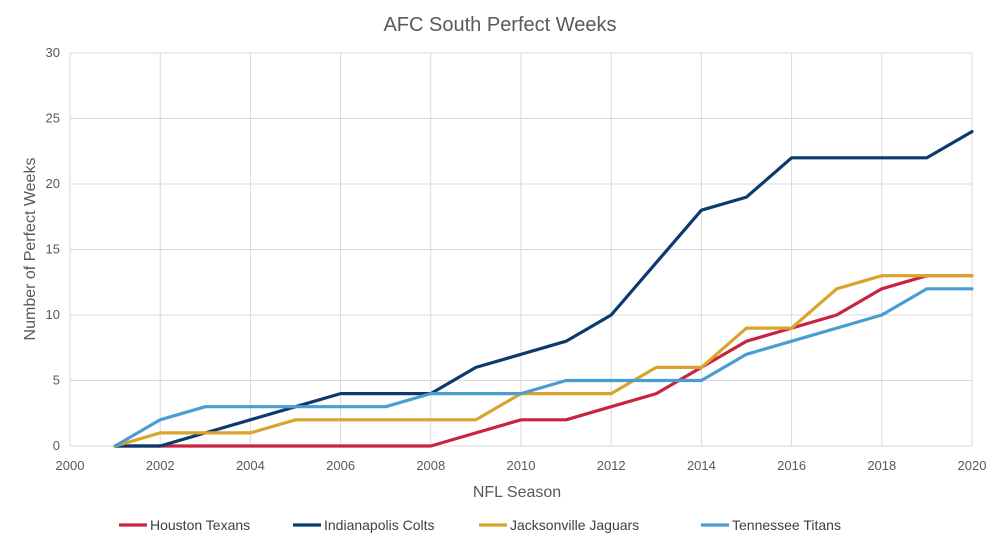 The width and height of the screenshot is (1000, 551). What do you see at coordinates (56, 380) in the screenshot?
I see `y-tick-label: 5` at bounding box center [56, 380].